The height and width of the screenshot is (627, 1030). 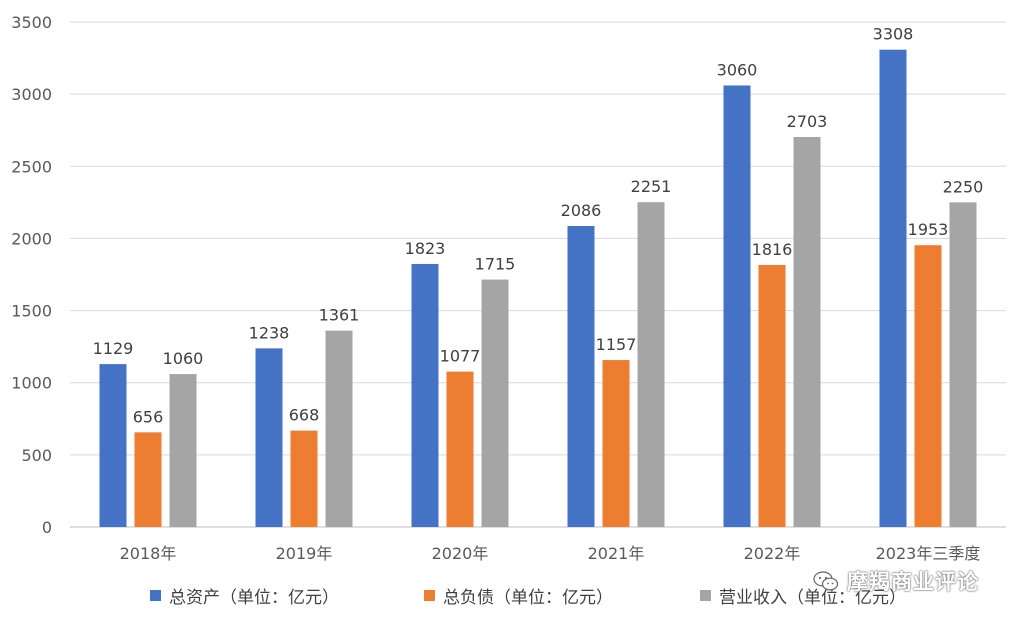 I want to click on legend-item-total-assets: 总资产（单位：亿元）, so click(x=244, y=595).